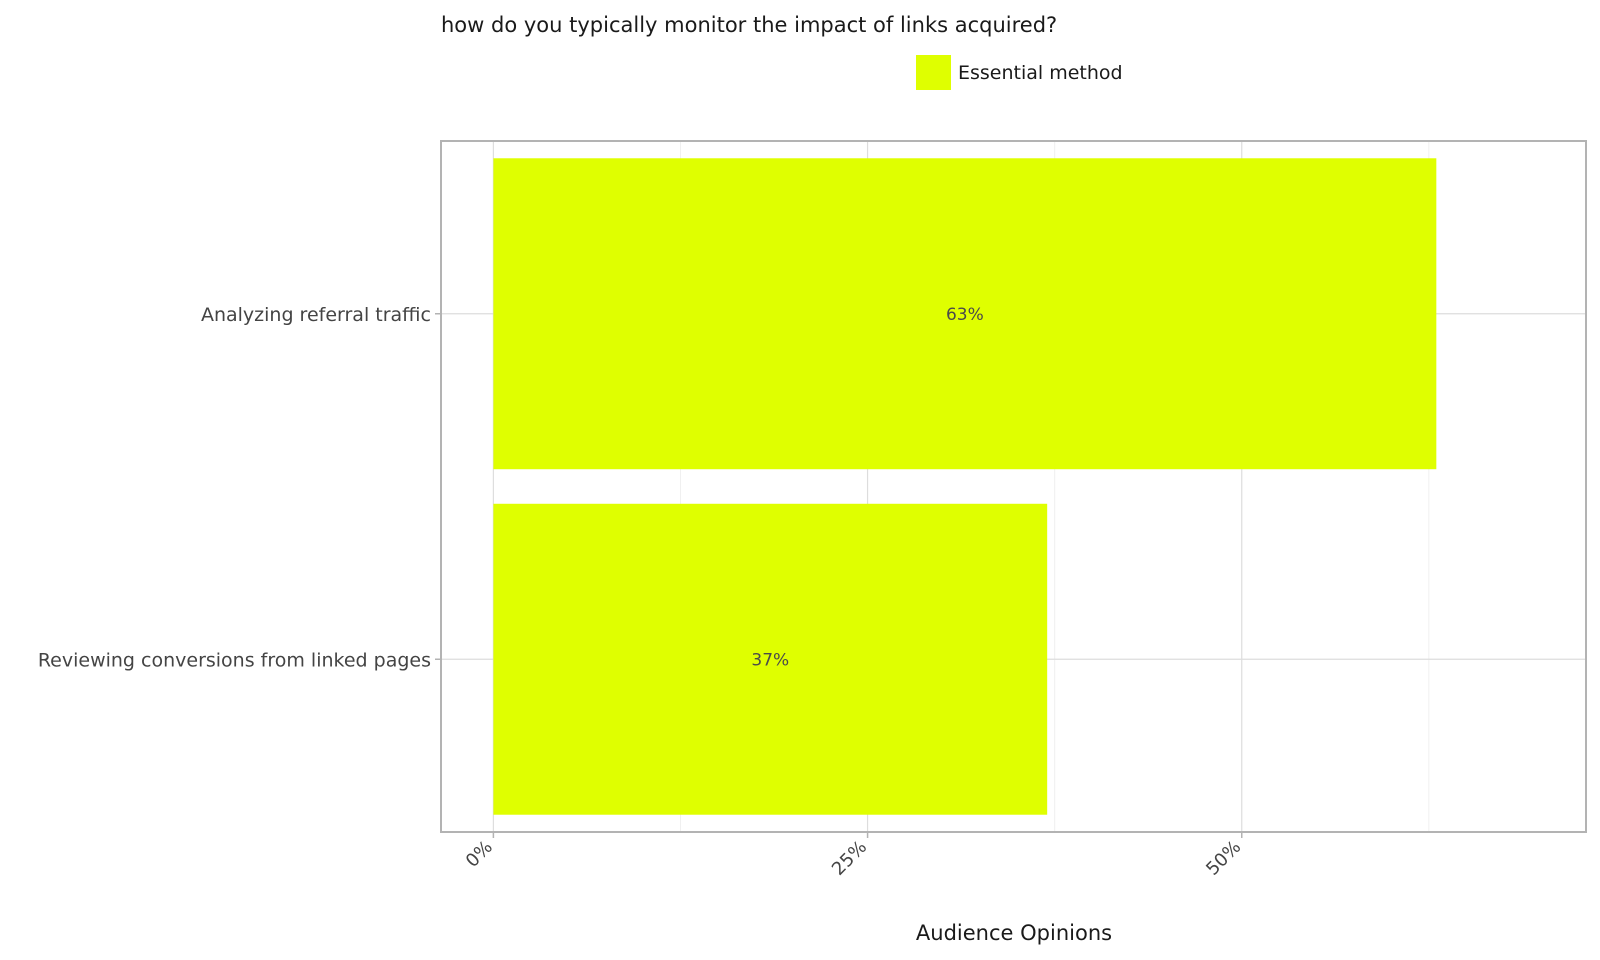 Image resolution: width=1600 pixels, height=960 pixels. I want to click on legend: Essential method, so click(1019, 72).